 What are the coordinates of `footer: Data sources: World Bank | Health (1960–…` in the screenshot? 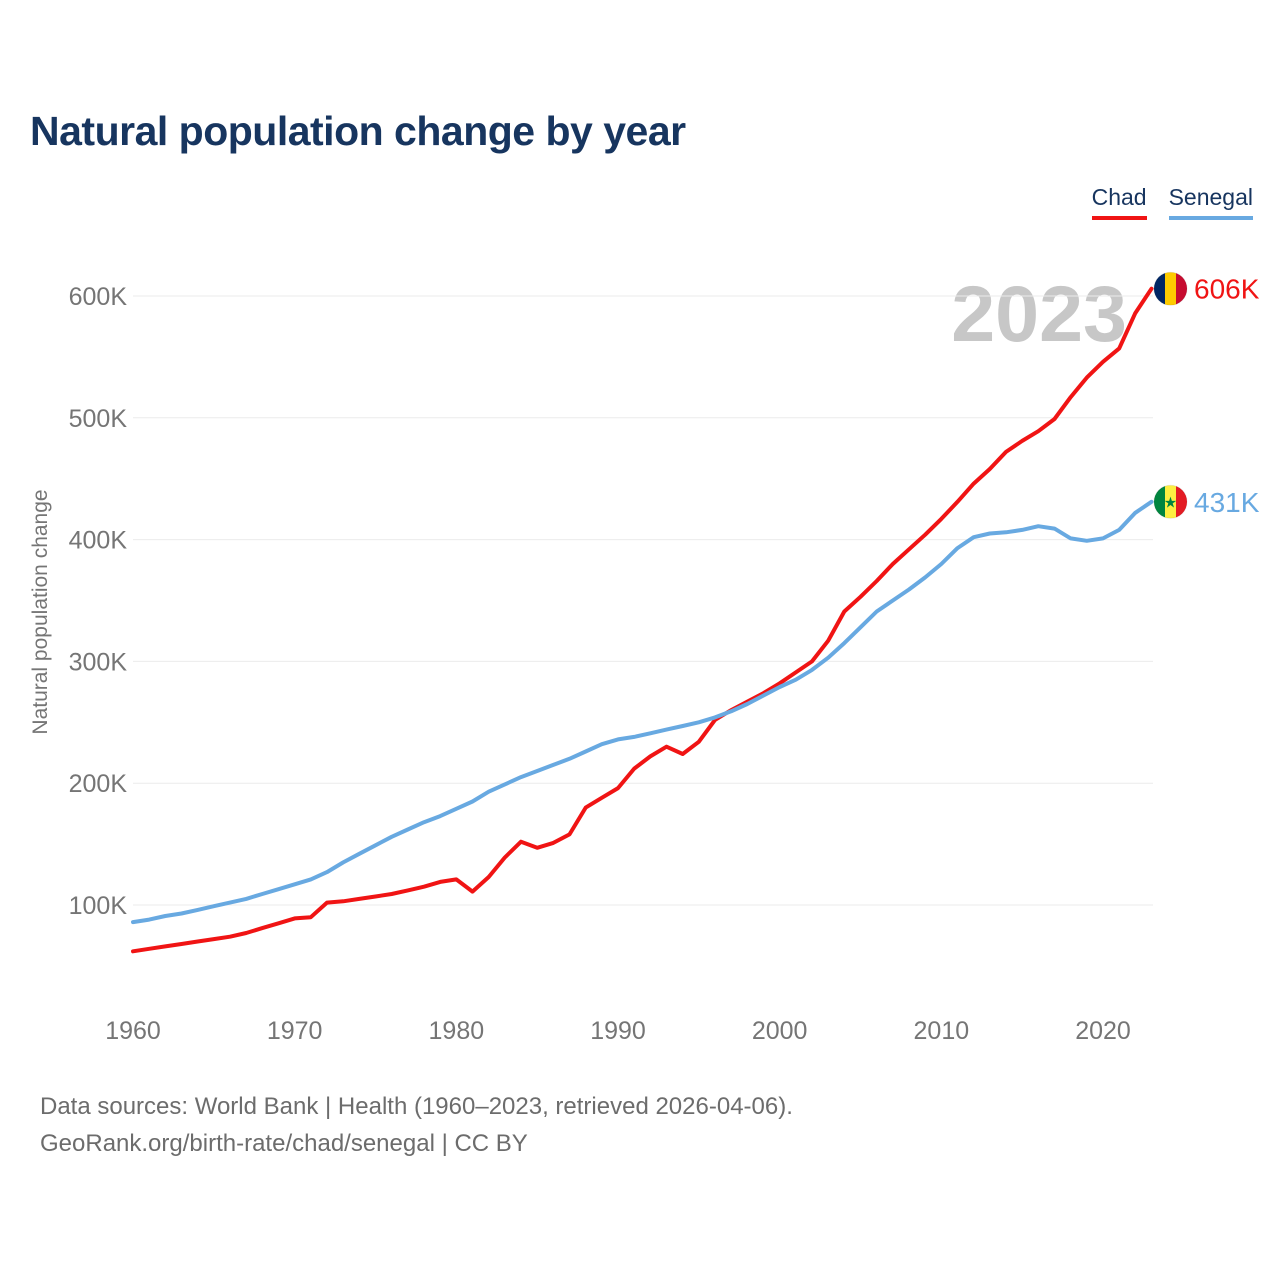 It's located at (416, 1125).